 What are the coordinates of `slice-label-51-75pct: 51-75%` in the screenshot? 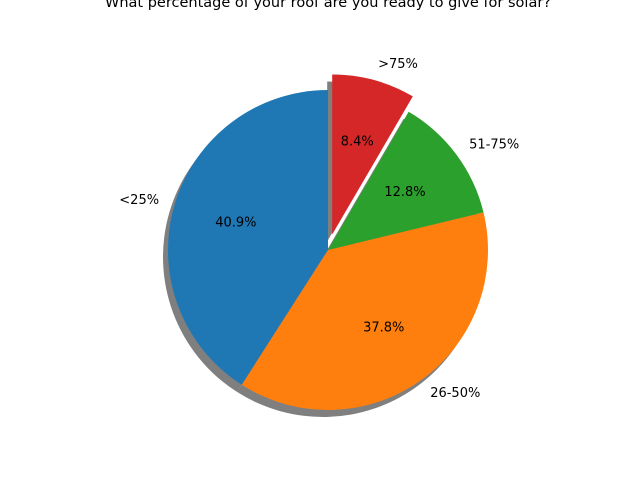 It's located at (494, 144).